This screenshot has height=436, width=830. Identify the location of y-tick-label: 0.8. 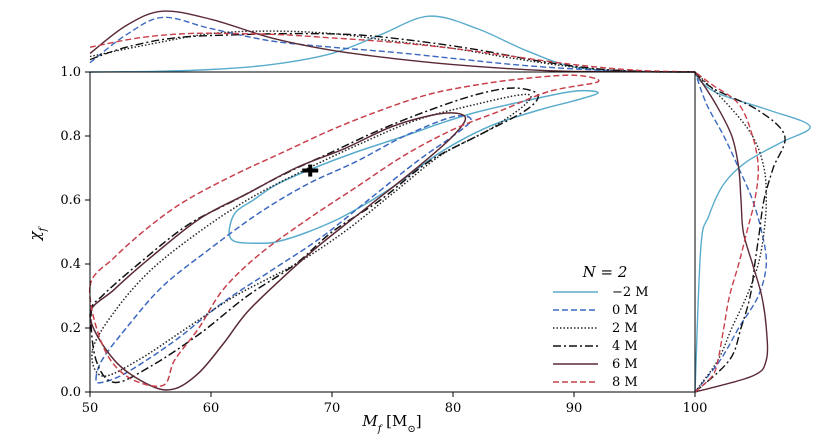
(70, 136).